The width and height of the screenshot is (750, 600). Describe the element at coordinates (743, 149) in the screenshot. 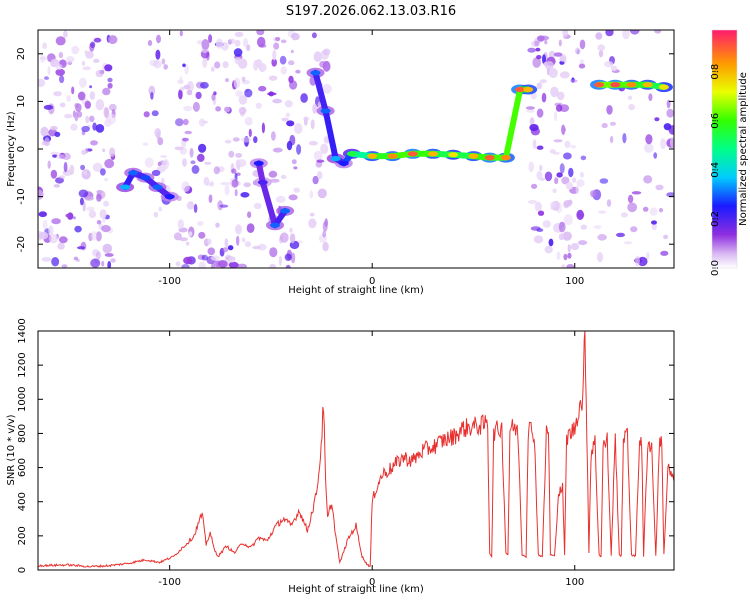

I see `colorbar-label: Normalized spectral amplitude` at that location.